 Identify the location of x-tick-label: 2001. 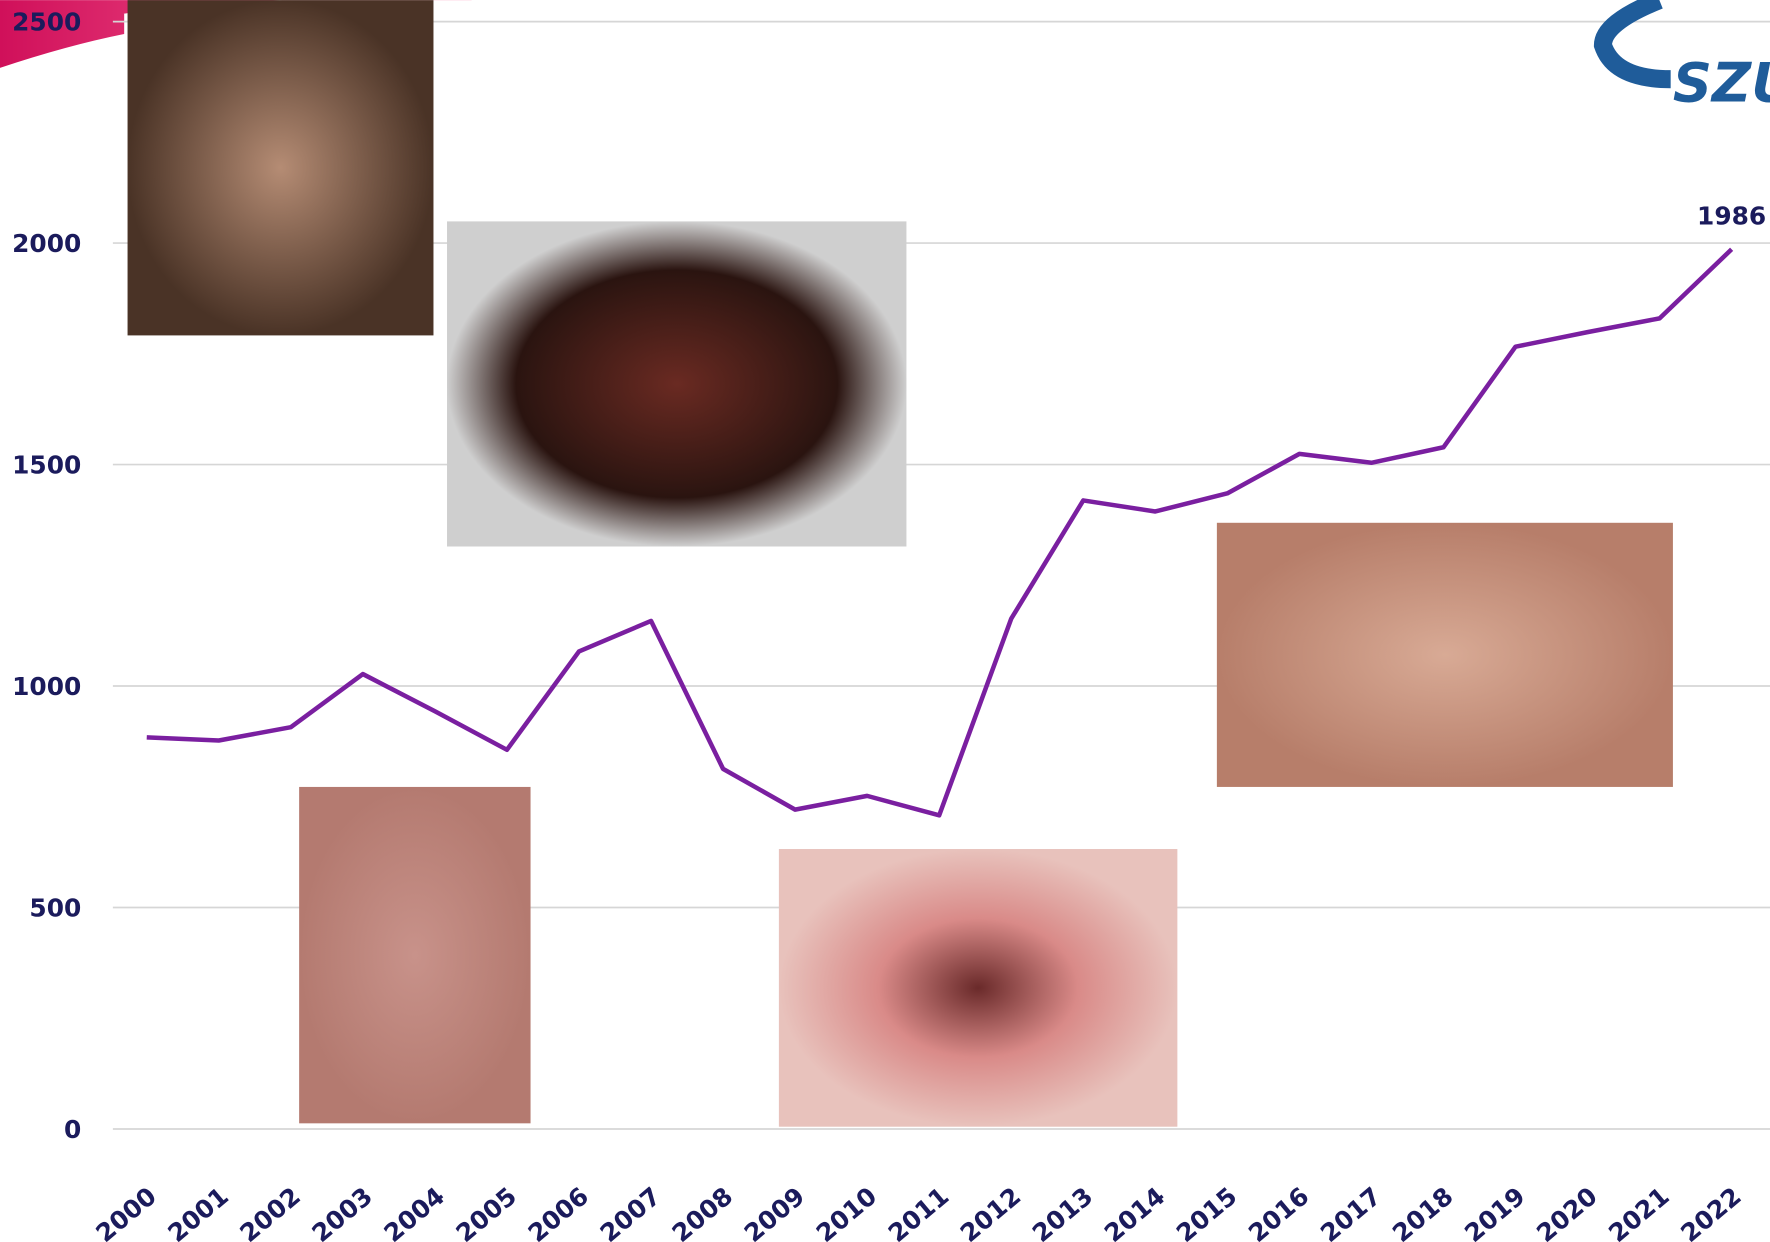
(198, 1211).